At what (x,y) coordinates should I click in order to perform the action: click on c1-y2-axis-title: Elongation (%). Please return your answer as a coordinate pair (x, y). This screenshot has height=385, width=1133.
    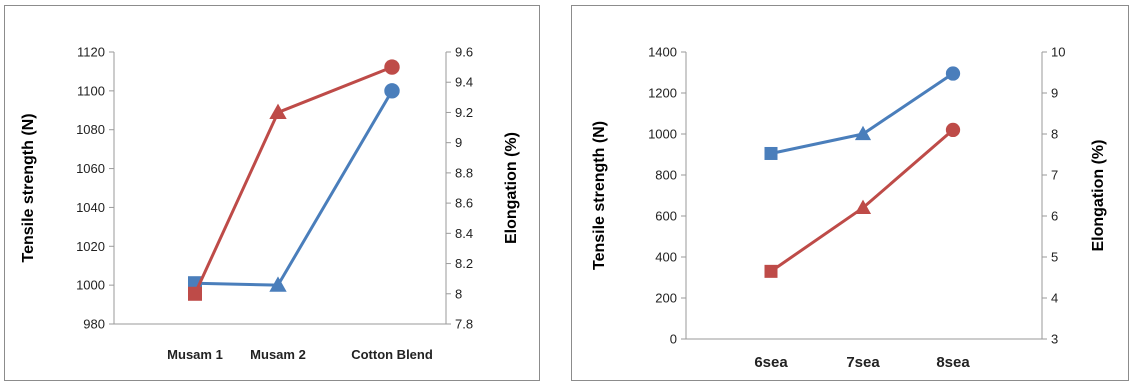
    Looking at the image, I should click on (1098, 196).